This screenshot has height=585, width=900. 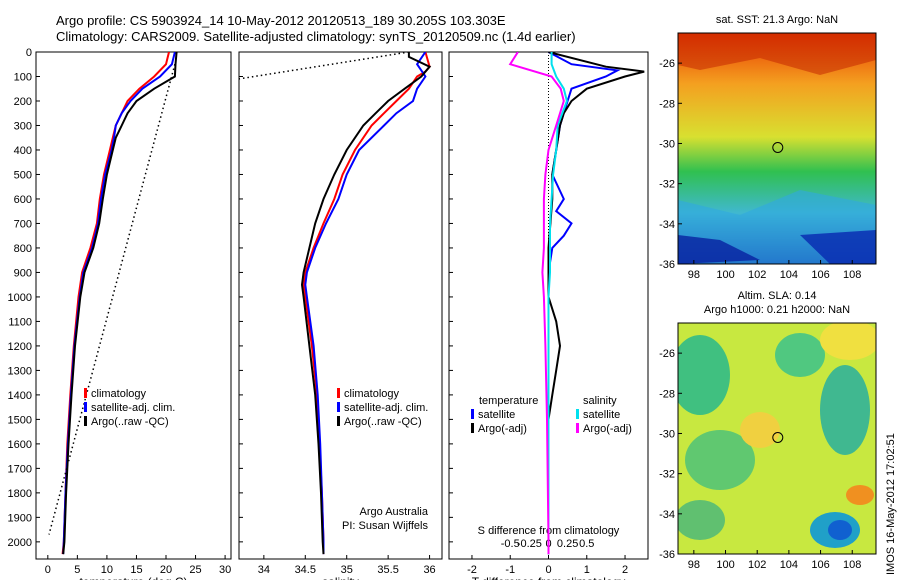 I want to click on x-tick-label: 5, so click(x=77, y=570).